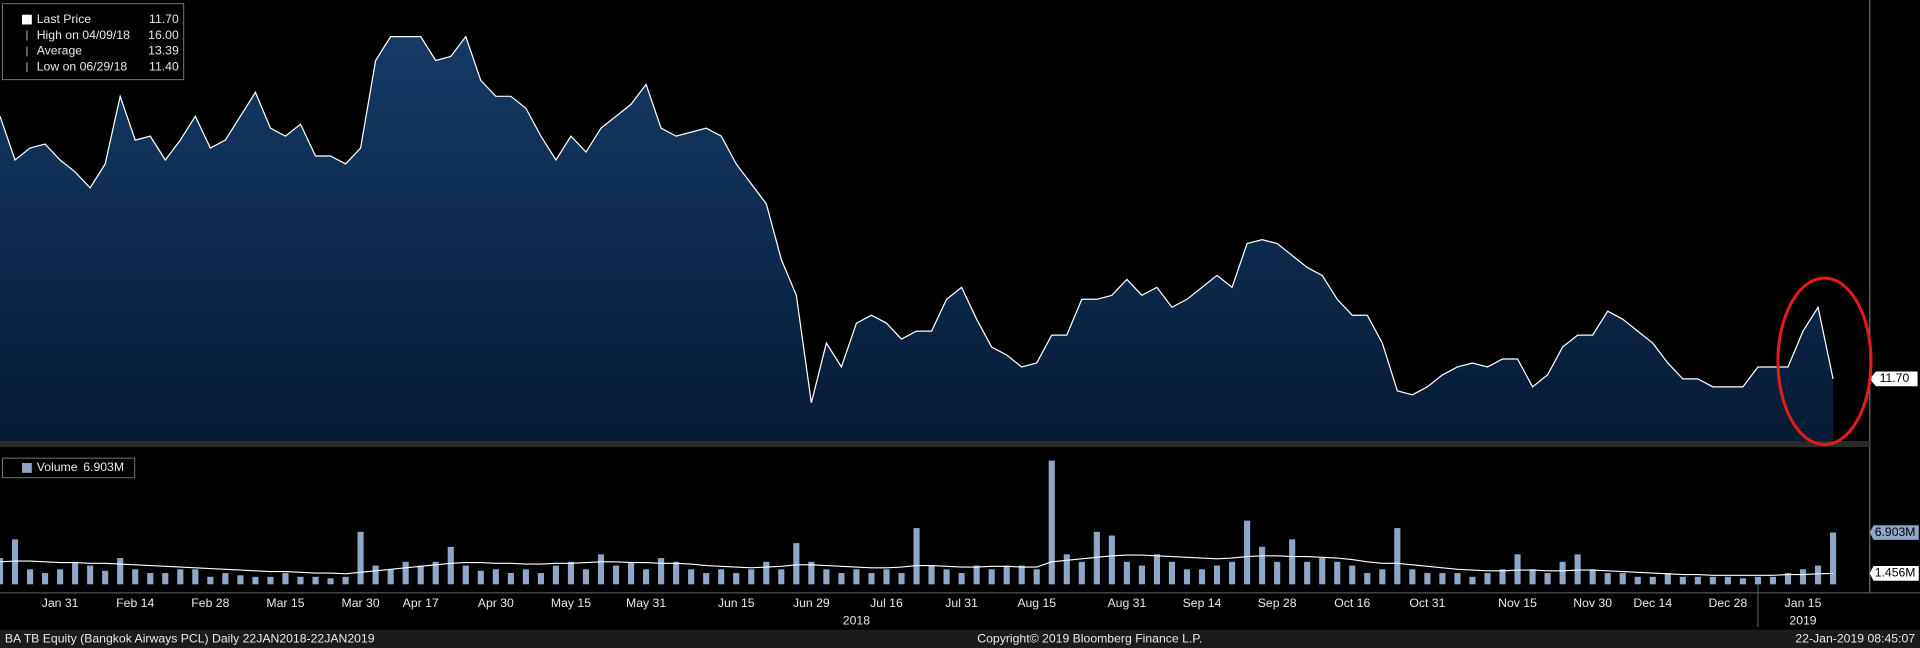 The width and height of the screenshot is (1920, 648). What do you see at coordinates (164, 67) in the screenshot?
I see `legend-value: 11.40` at bounding box center [164, 67].